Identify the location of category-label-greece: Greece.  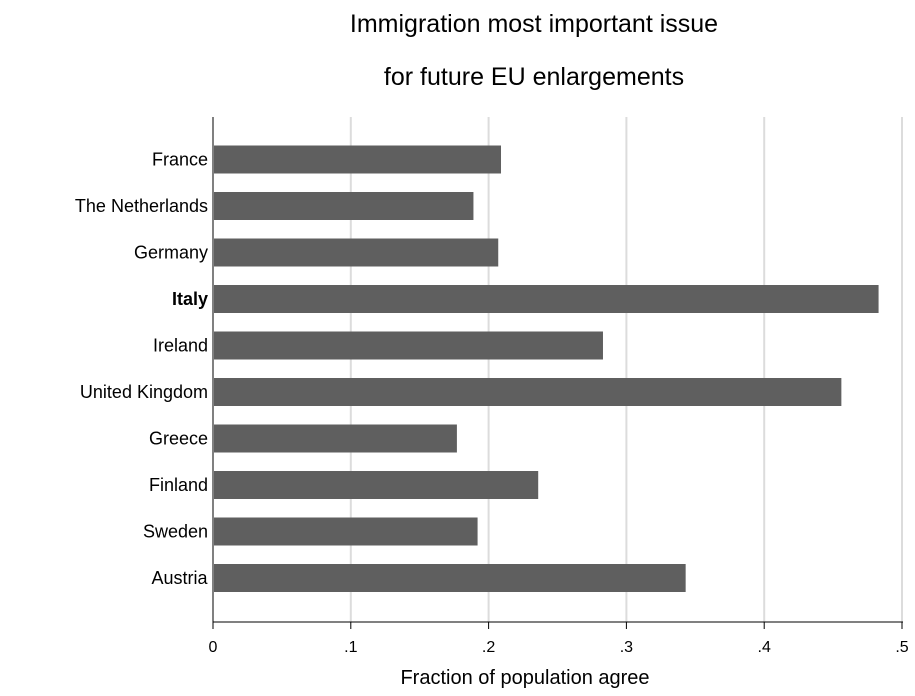
(178, 439).